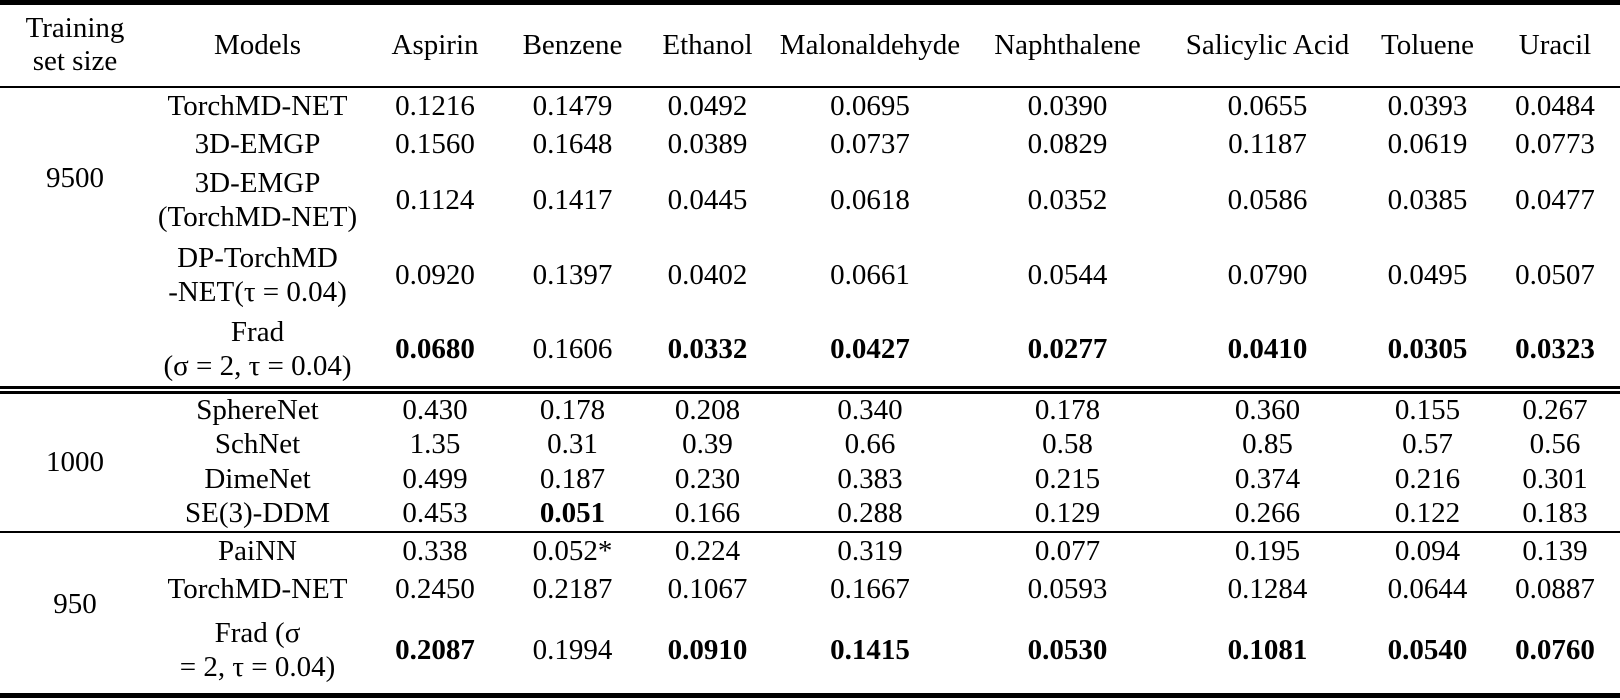 The image size is (1620, 700). Describe the element at coordinates (707, 588) in the screenshot. I see `value-cell: 0.1067` at that location.